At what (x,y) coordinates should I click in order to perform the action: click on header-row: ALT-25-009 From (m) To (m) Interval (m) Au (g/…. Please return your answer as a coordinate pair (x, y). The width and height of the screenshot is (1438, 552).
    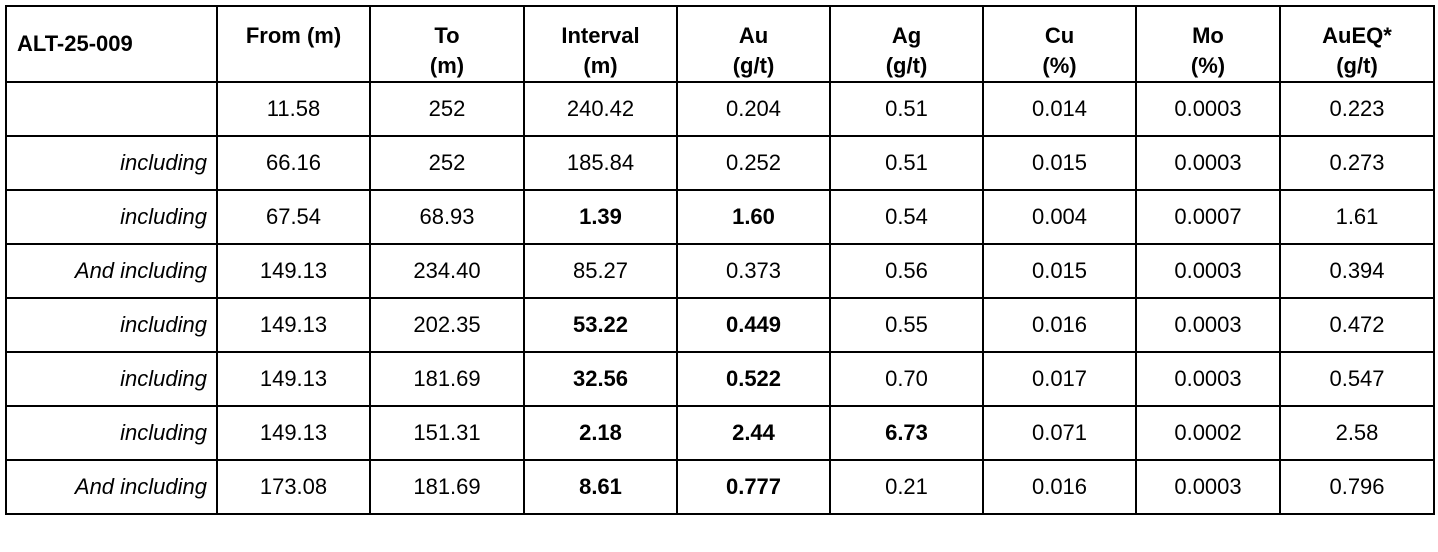
    Looking at the image, I should click on (720, 44).